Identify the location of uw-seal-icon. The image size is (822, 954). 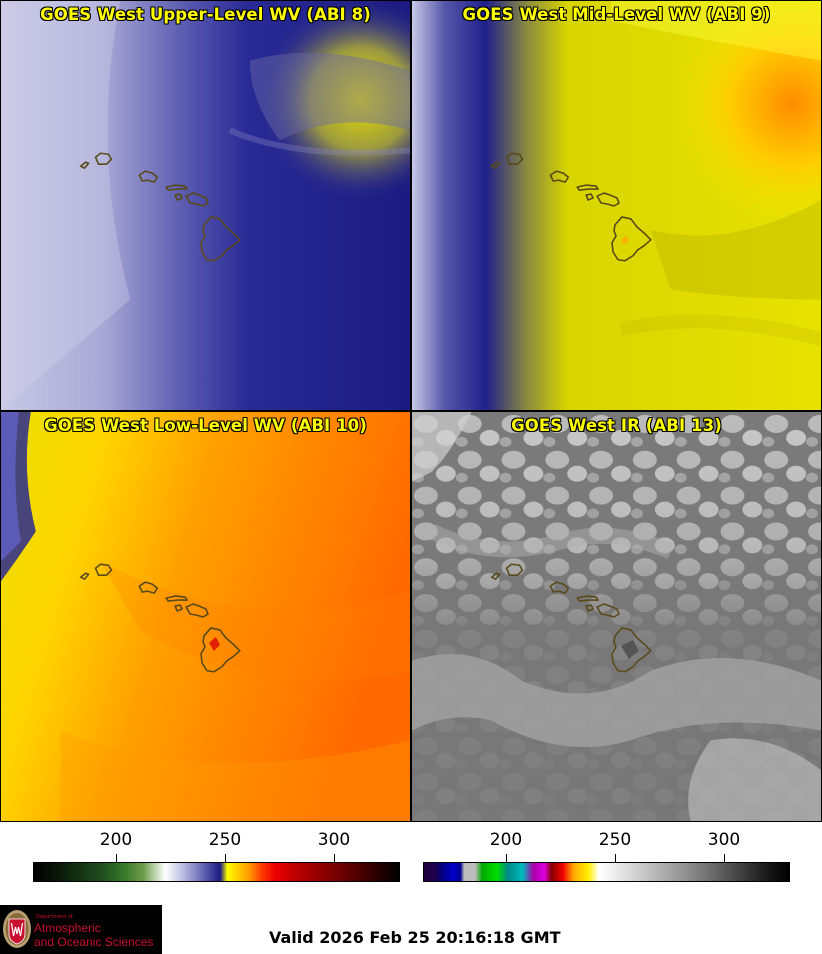
(17, 929).